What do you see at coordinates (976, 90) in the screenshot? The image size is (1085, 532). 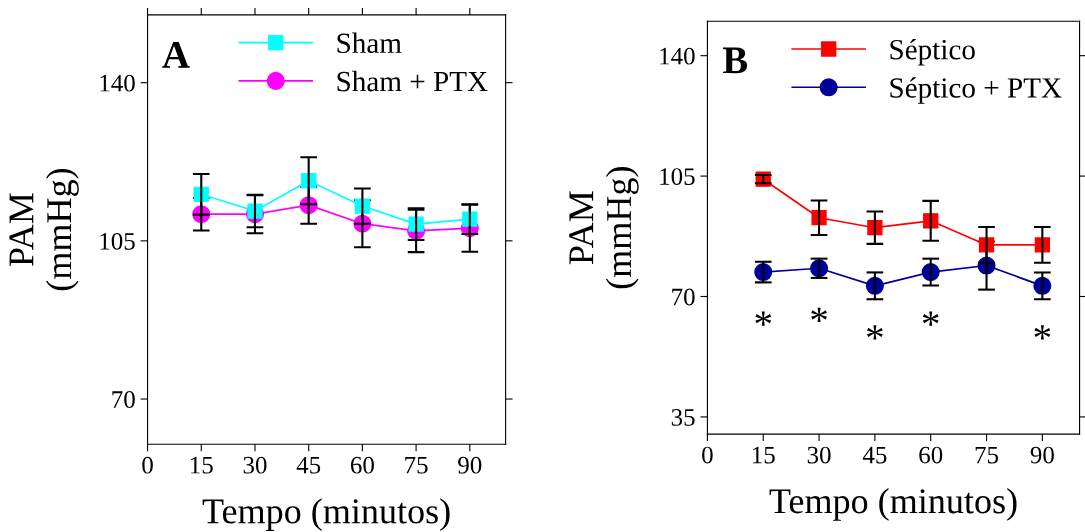 I see `legend-label: Séptico + PTX` at bounding box center [976, 90].